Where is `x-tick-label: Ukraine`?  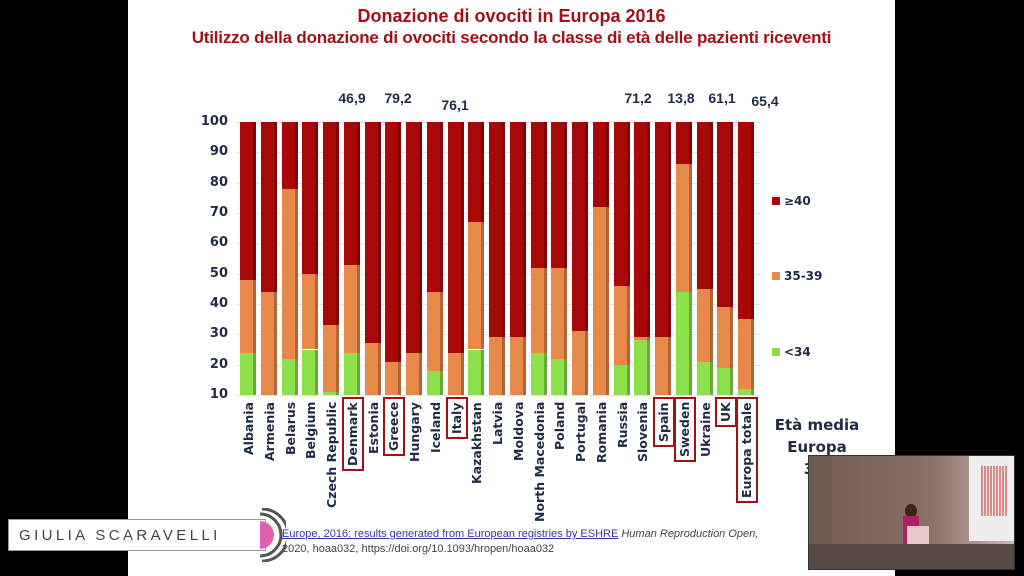 x-tick-label: Ukraine is located at coordinates (705, 429).